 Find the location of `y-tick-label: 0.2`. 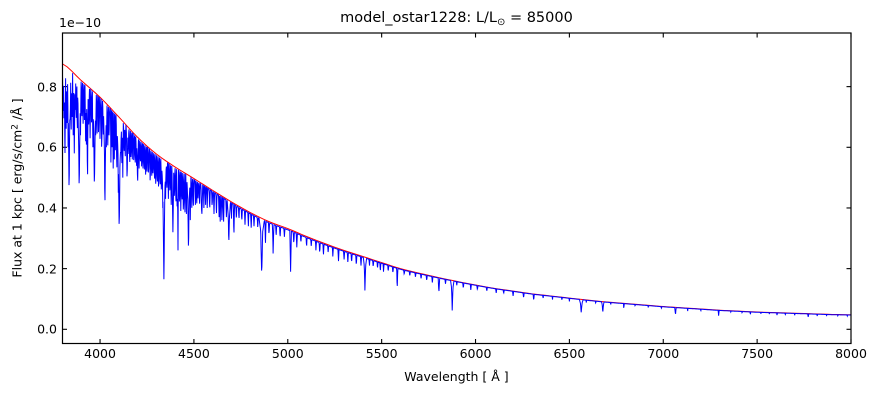

y-tick-label: 0.2 is located at coordinates (47, 269).